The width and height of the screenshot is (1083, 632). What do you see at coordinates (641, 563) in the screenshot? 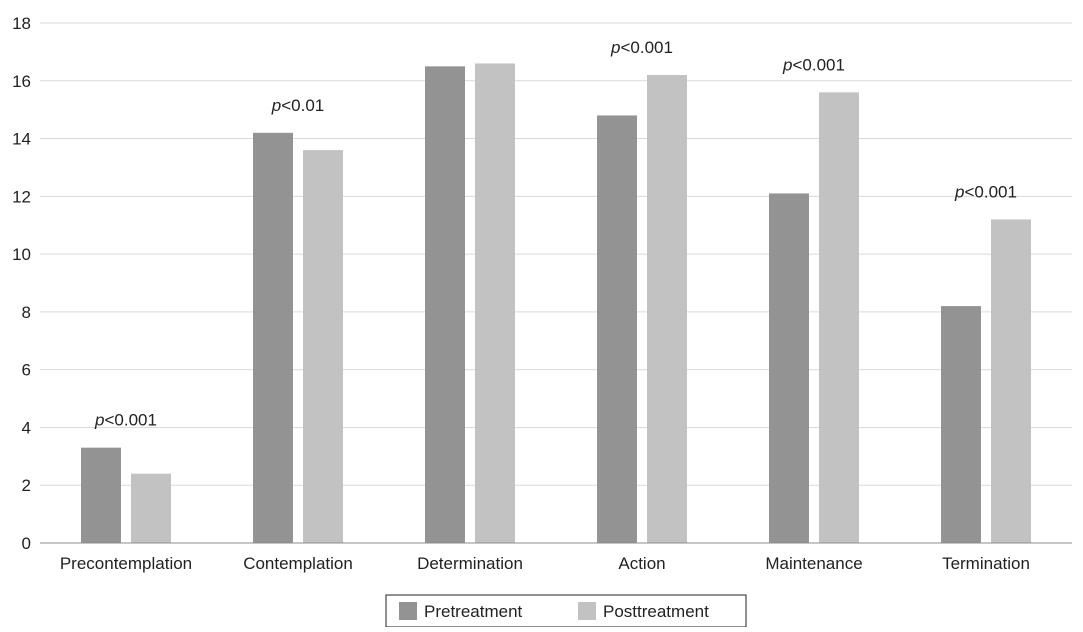
I see `x-category-label-action: Action` at bounding box center [641, 563].